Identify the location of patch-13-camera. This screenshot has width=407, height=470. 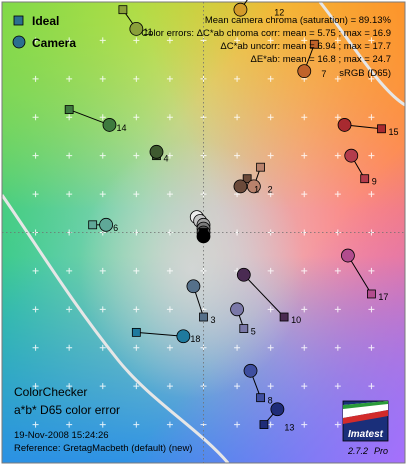
(277, 409).